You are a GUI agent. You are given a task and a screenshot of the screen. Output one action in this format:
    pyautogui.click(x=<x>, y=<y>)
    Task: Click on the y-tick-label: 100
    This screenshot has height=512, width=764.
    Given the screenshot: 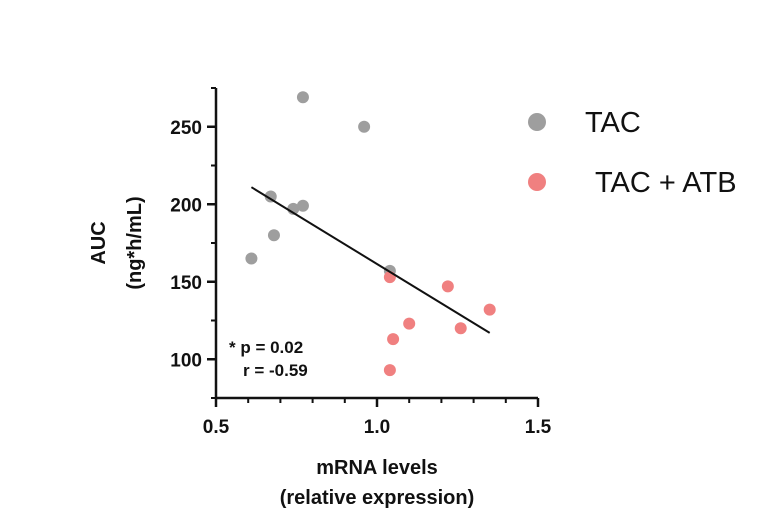 What is the action you would take?
    pyautogui.click(x=186, y=360)
    